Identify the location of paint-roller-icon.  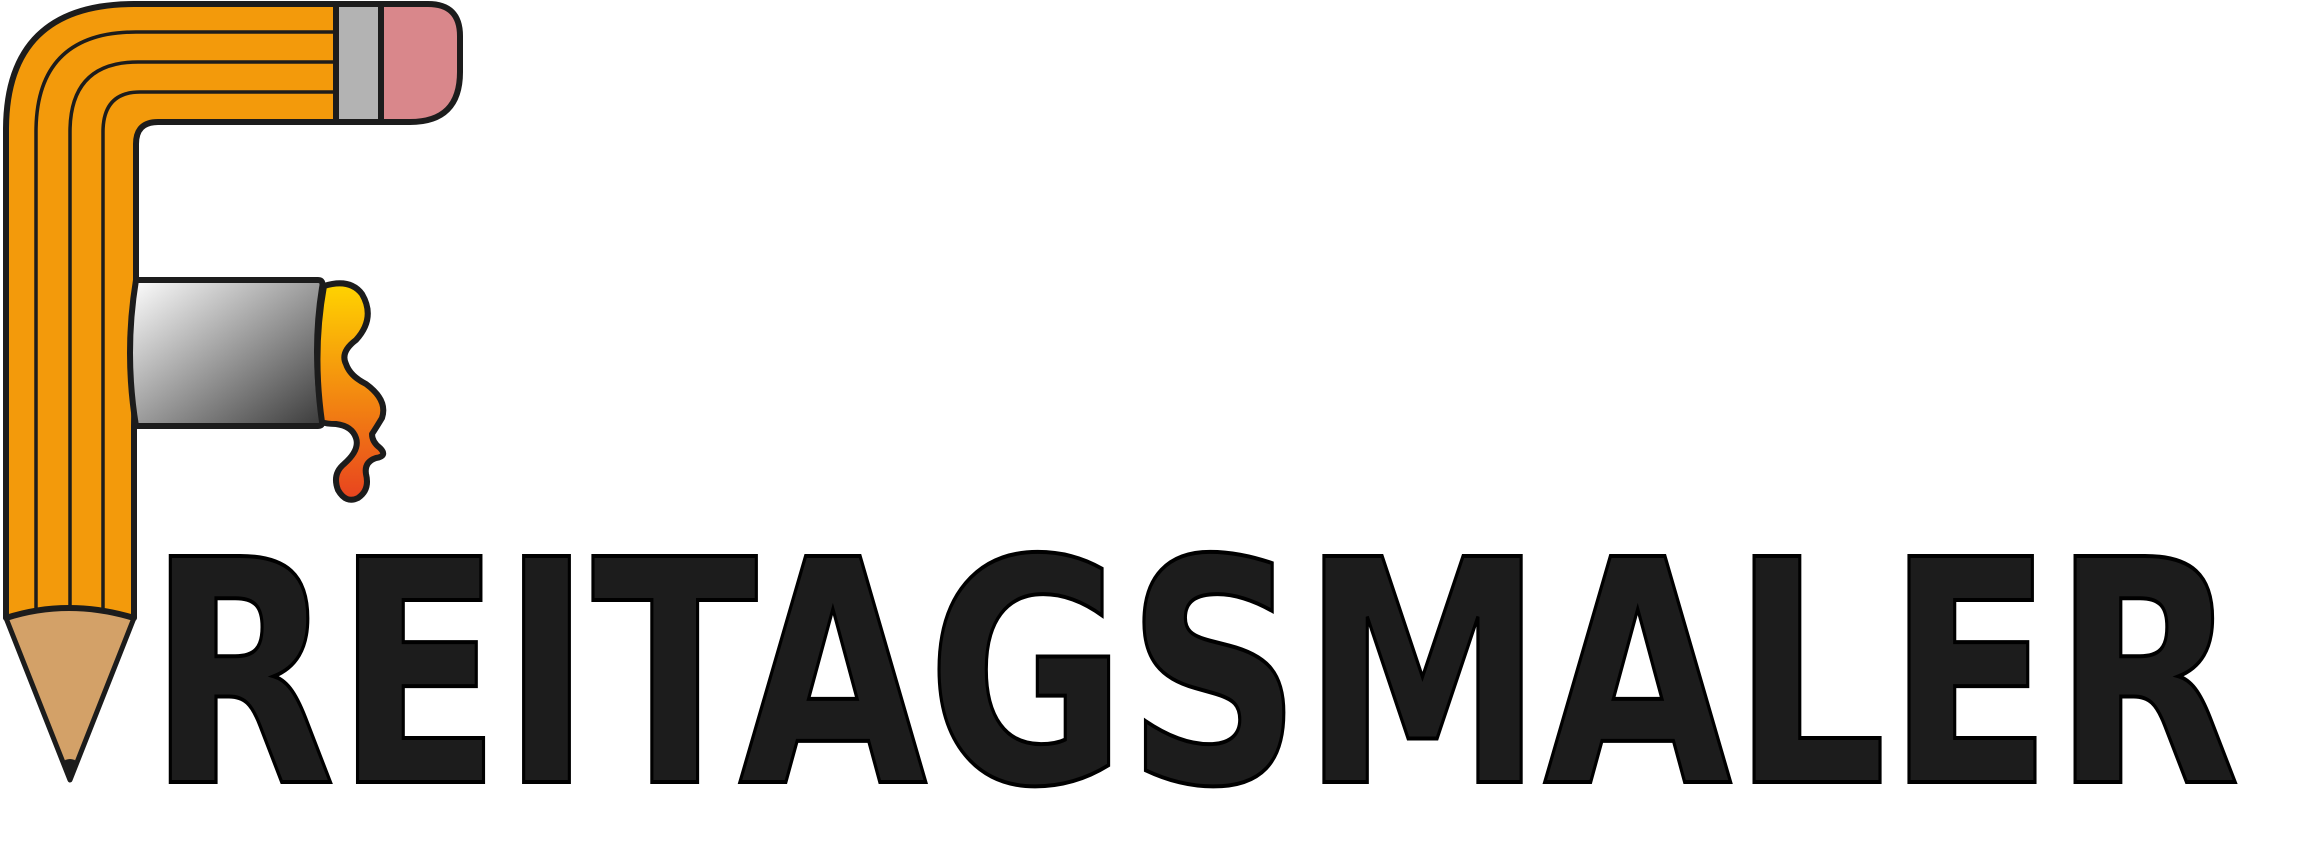
(226, 353).